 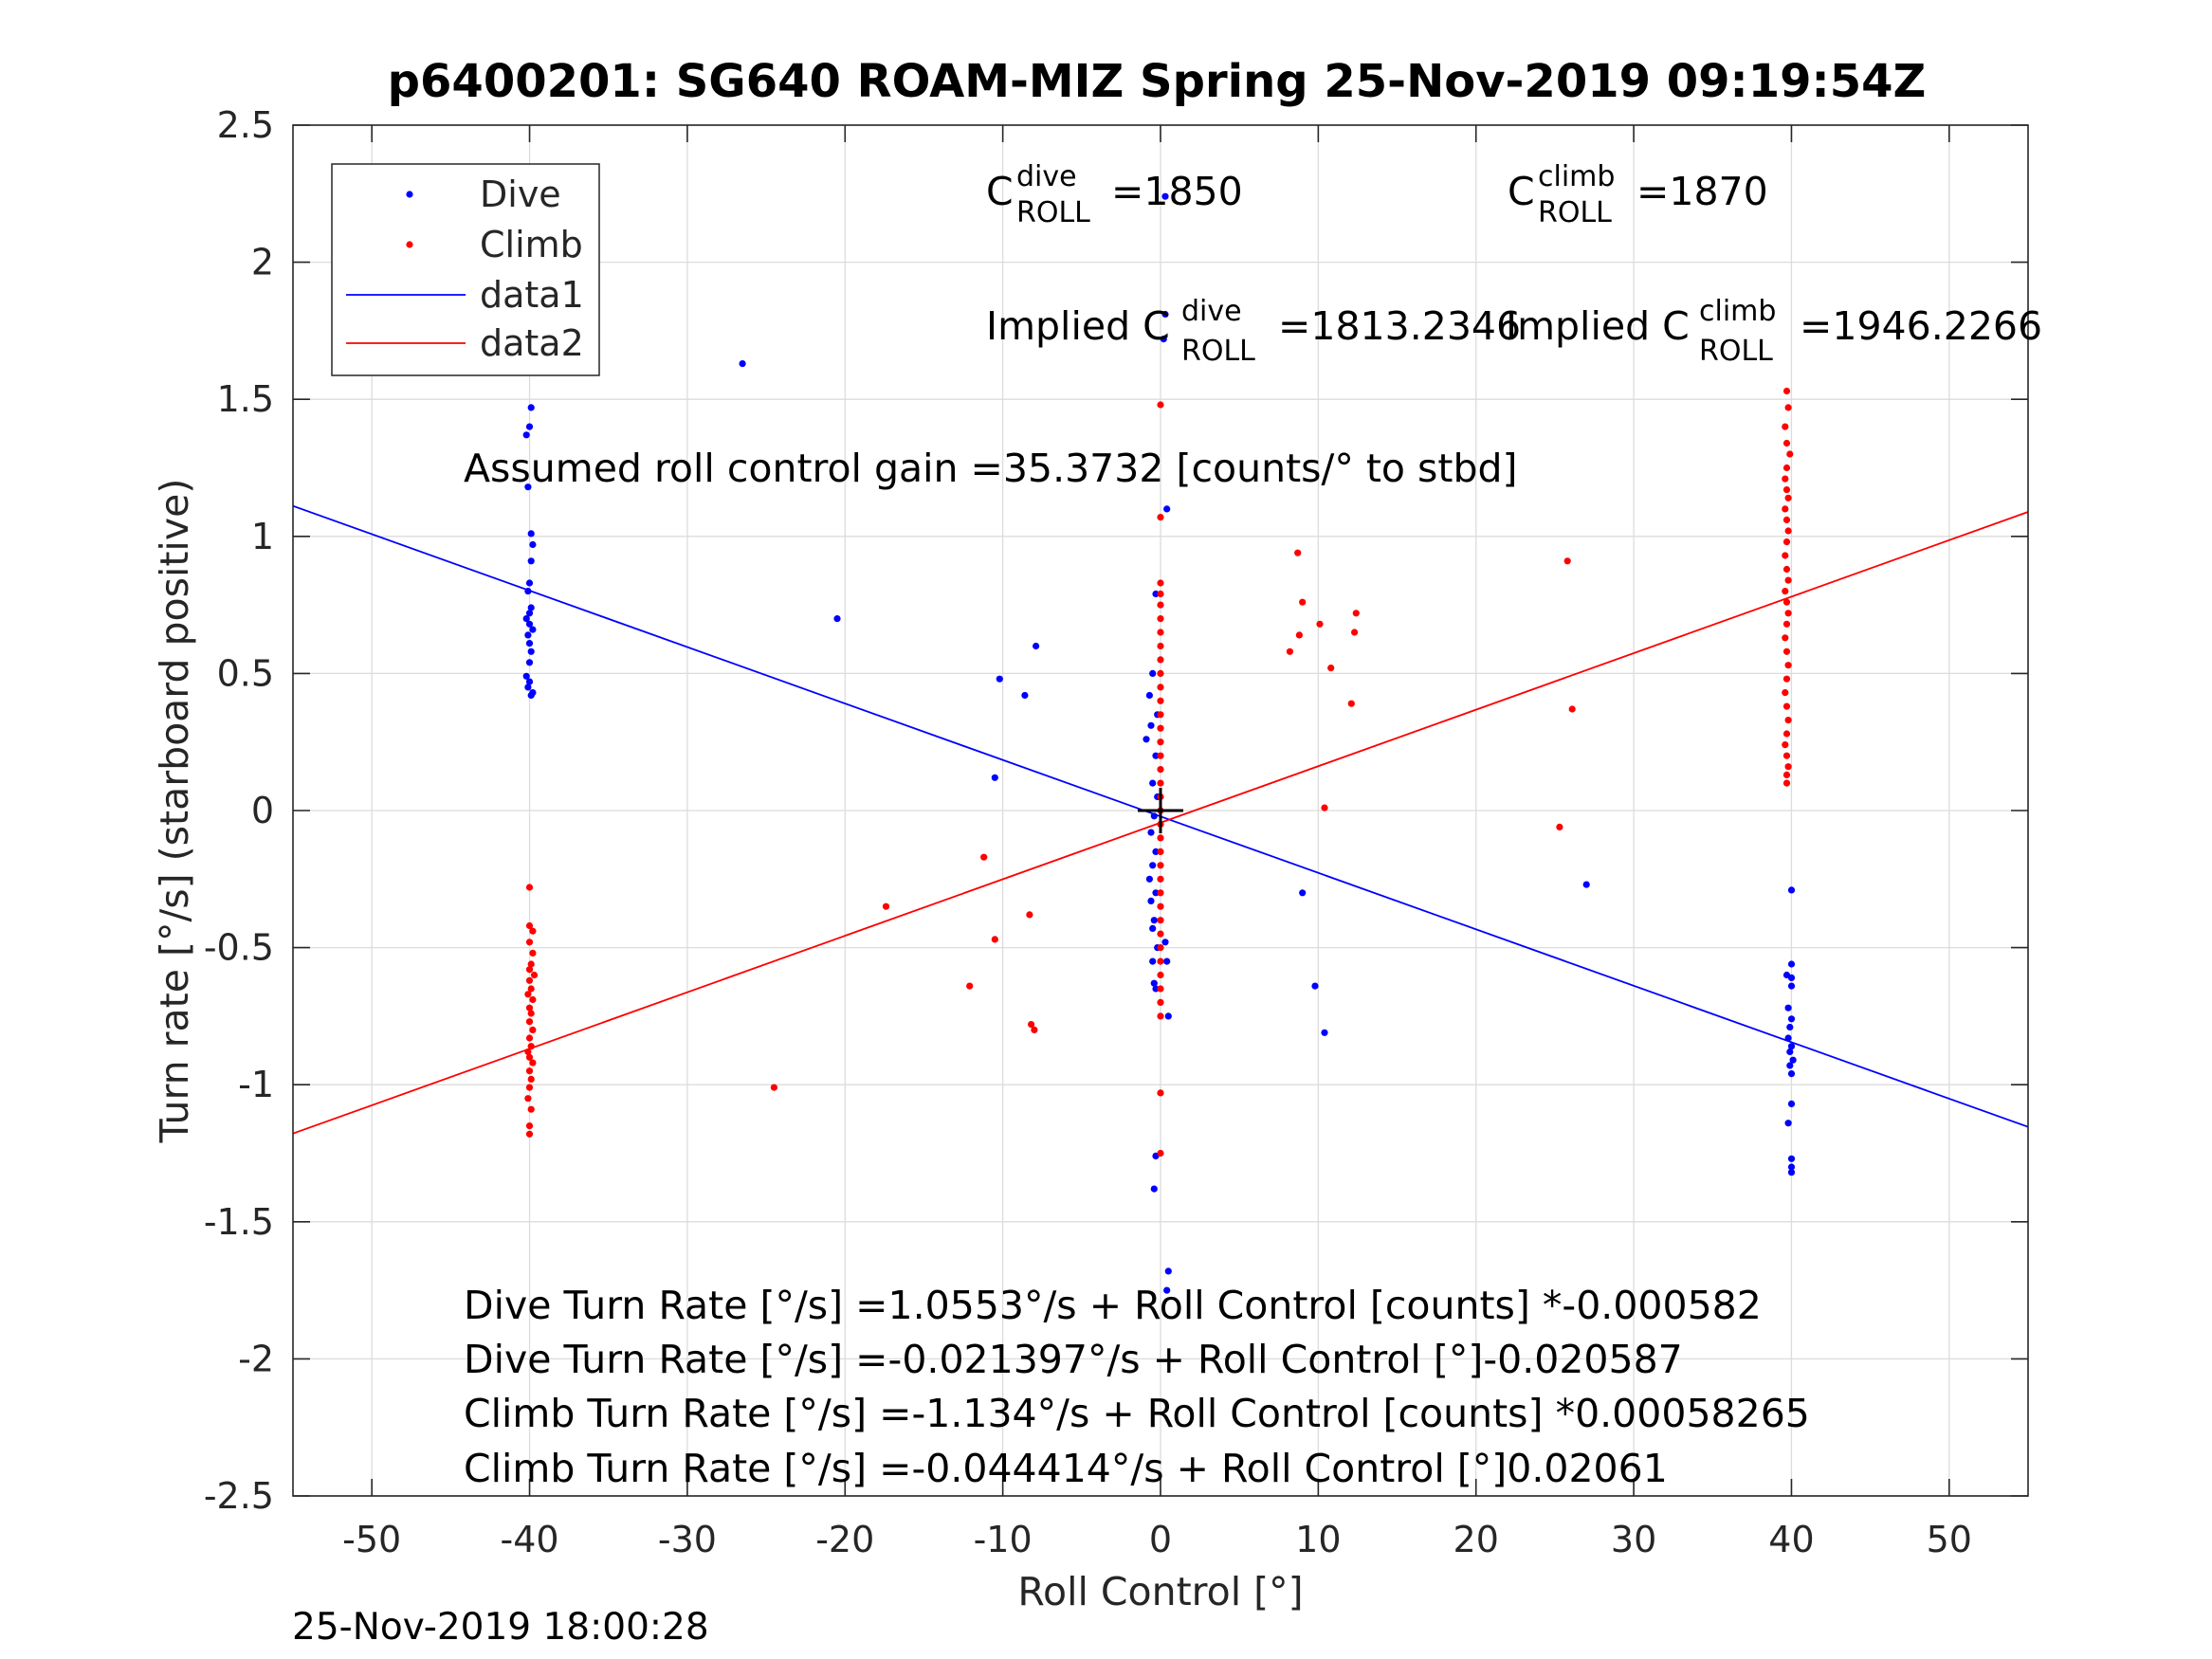 I want to click on y-axis-label: Turn rate [°/s] (starboard positive), so click(x=174, y=811).